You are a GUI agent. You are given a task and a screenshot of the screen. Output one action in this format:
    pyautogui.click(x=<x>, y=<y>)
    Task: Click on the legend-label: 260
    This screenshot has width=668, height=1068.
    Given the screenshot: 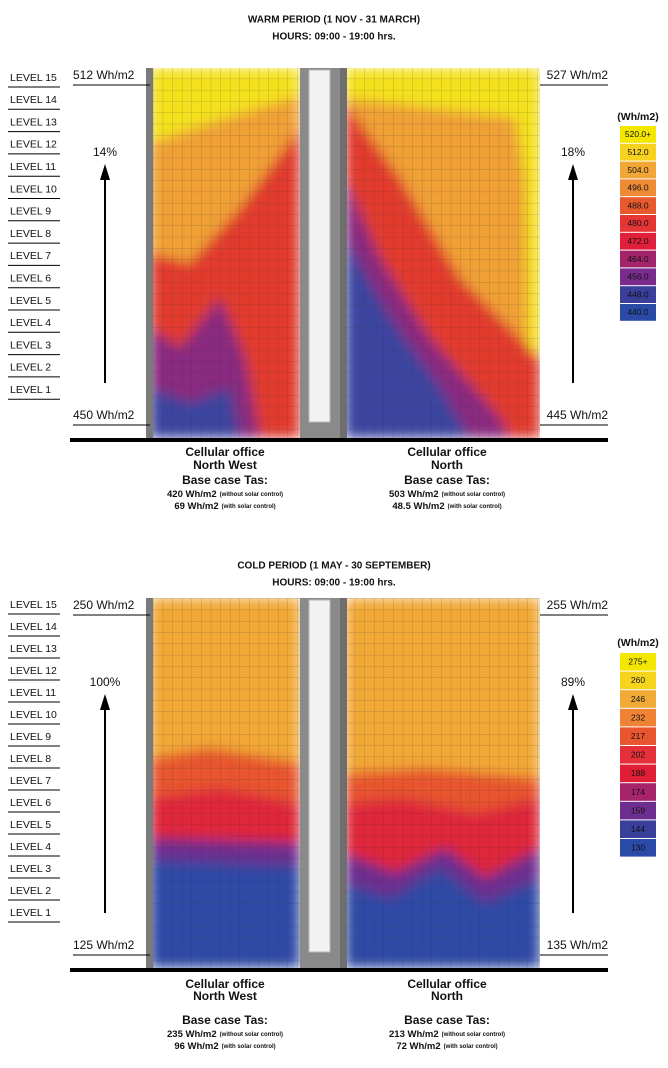 What is the action you would take?
    pyautogui.click(x=638, y=680)
    